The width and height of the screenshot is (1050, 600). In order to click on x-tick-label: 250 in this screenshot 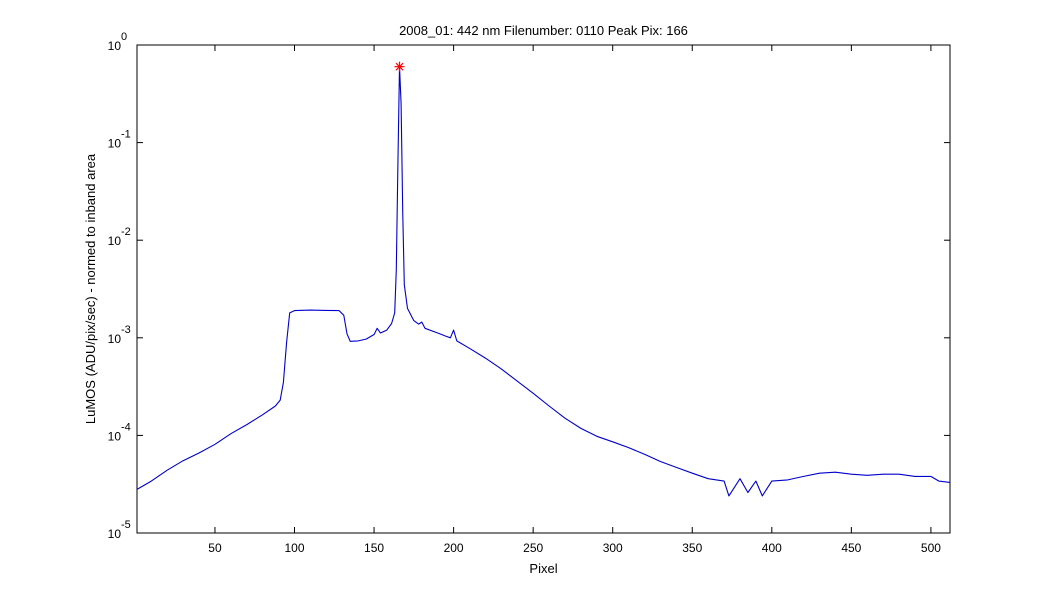, I will do `click(533, 548)`.